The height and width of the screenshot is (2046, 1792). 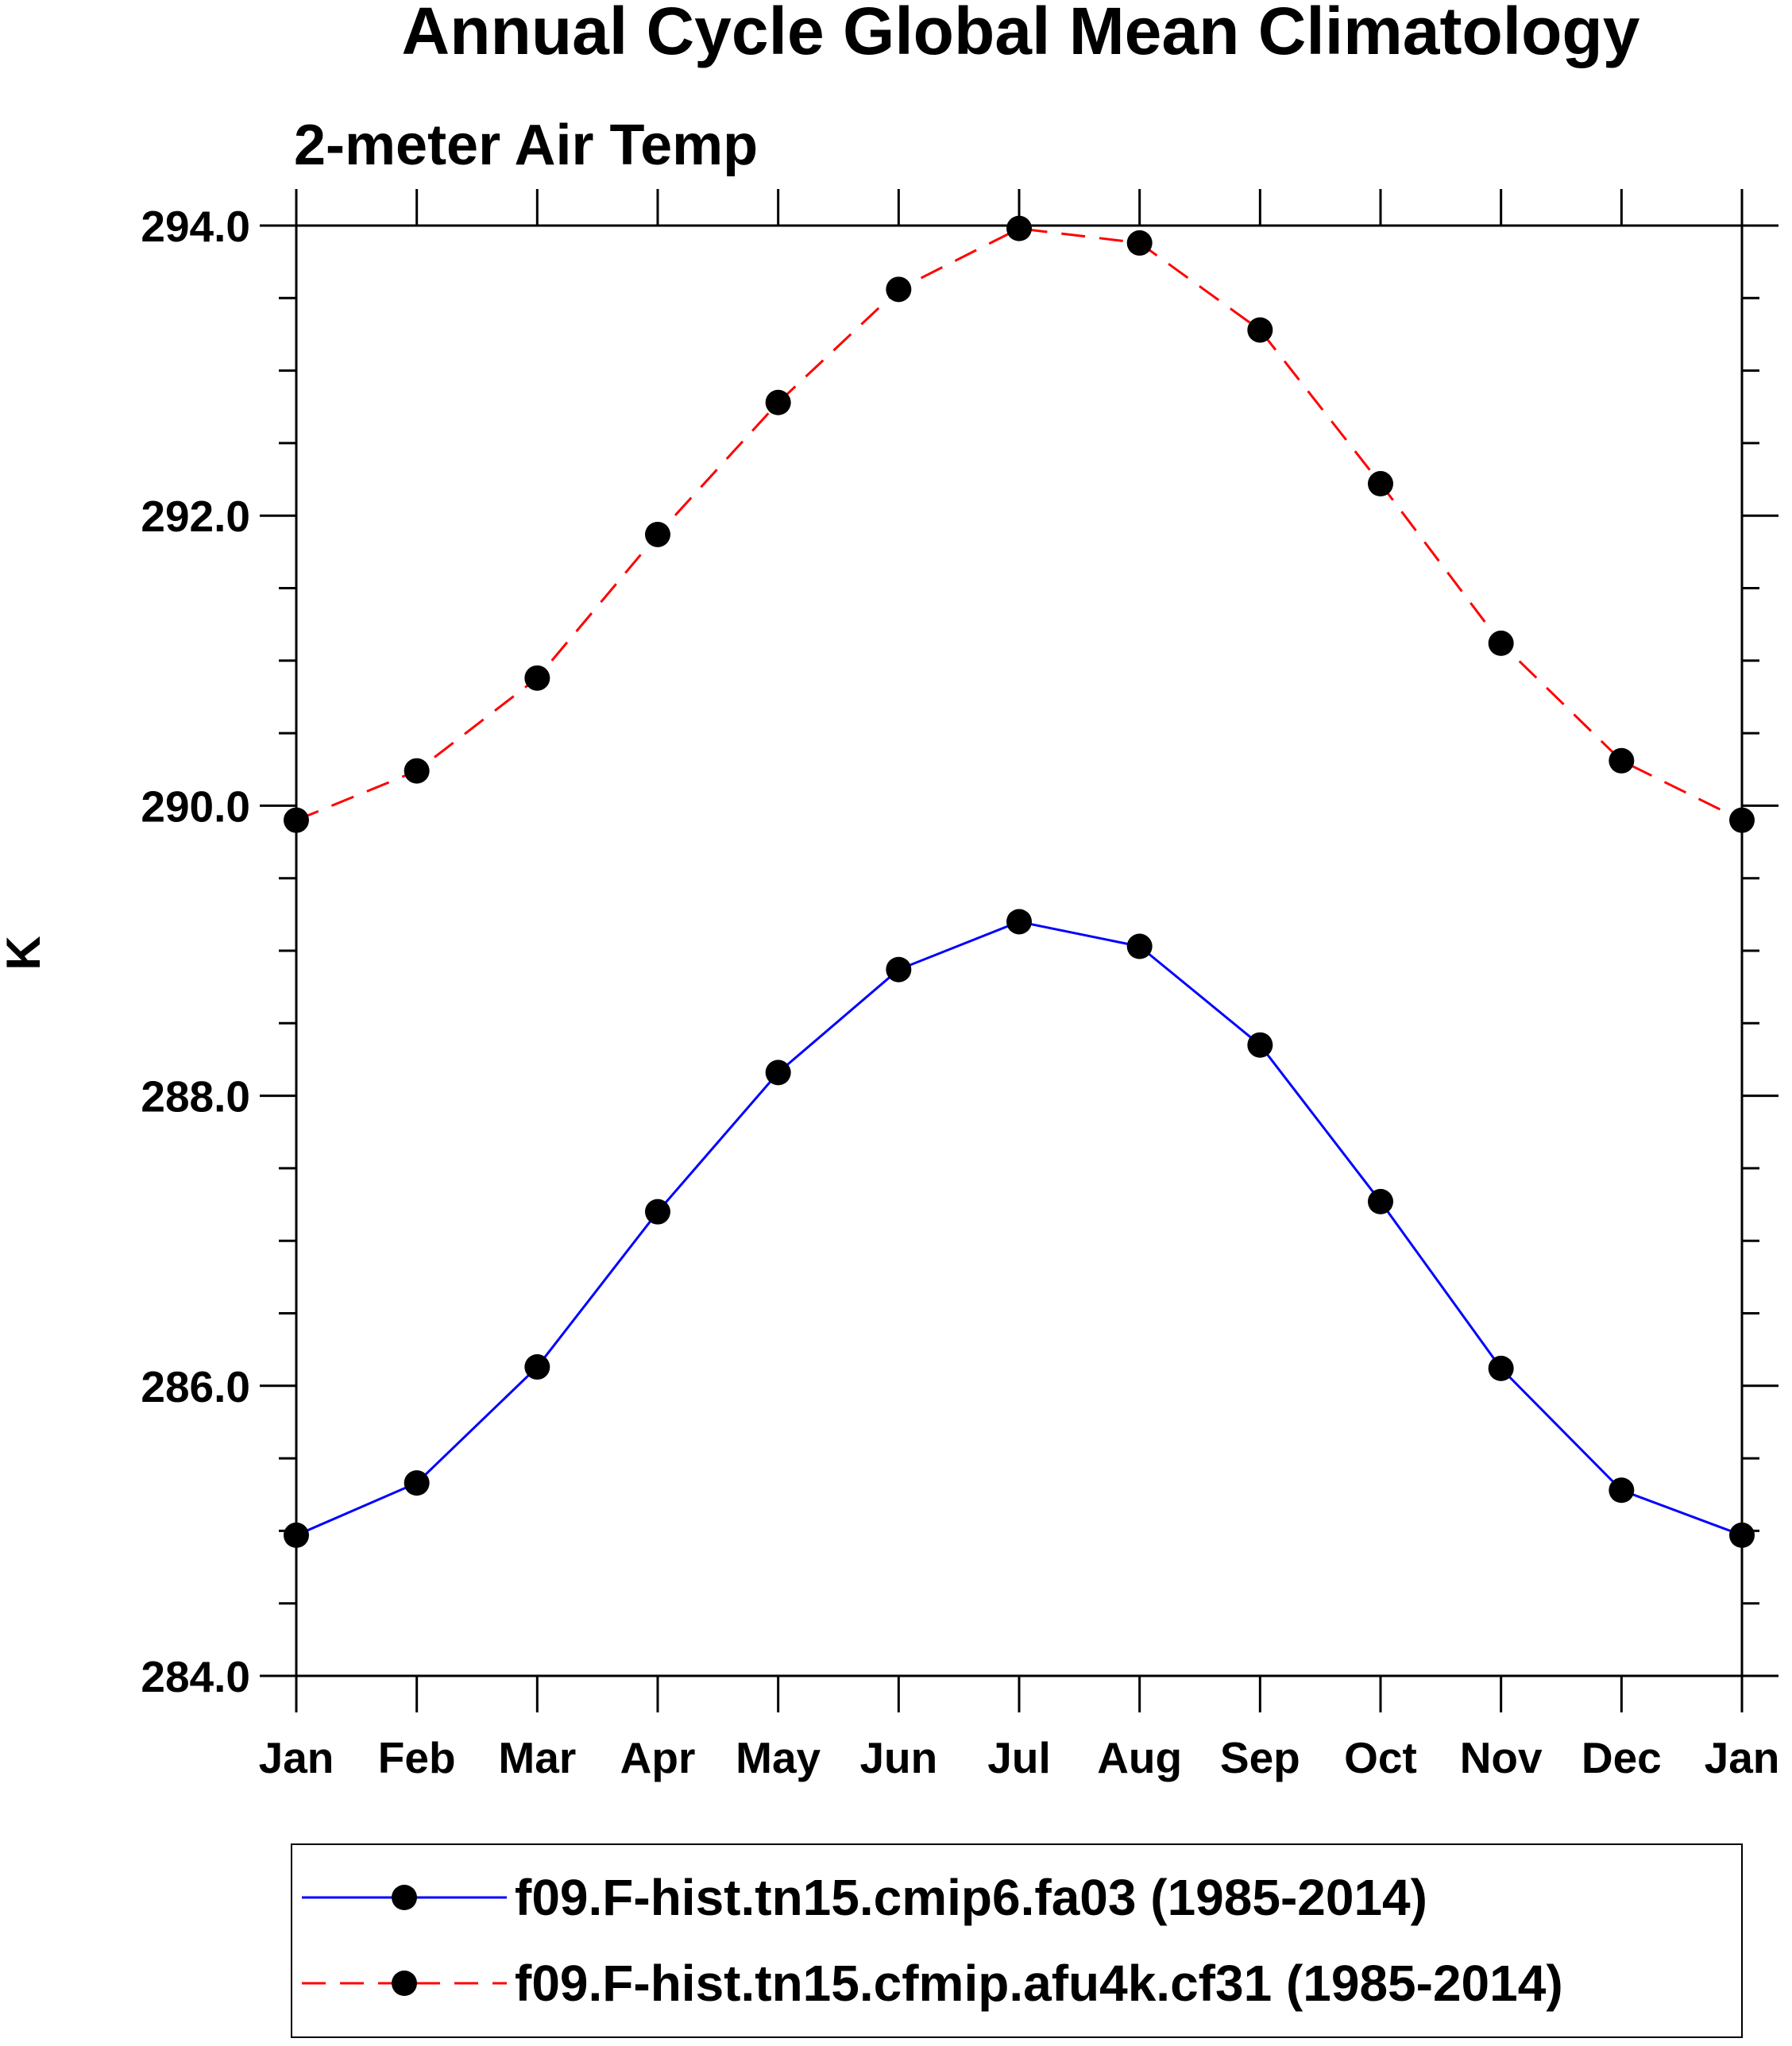 What do you see at coordinates (195, 516) in the screenshot?
I see `y-tick-label: 292.0` at bounding box center [195, 516].